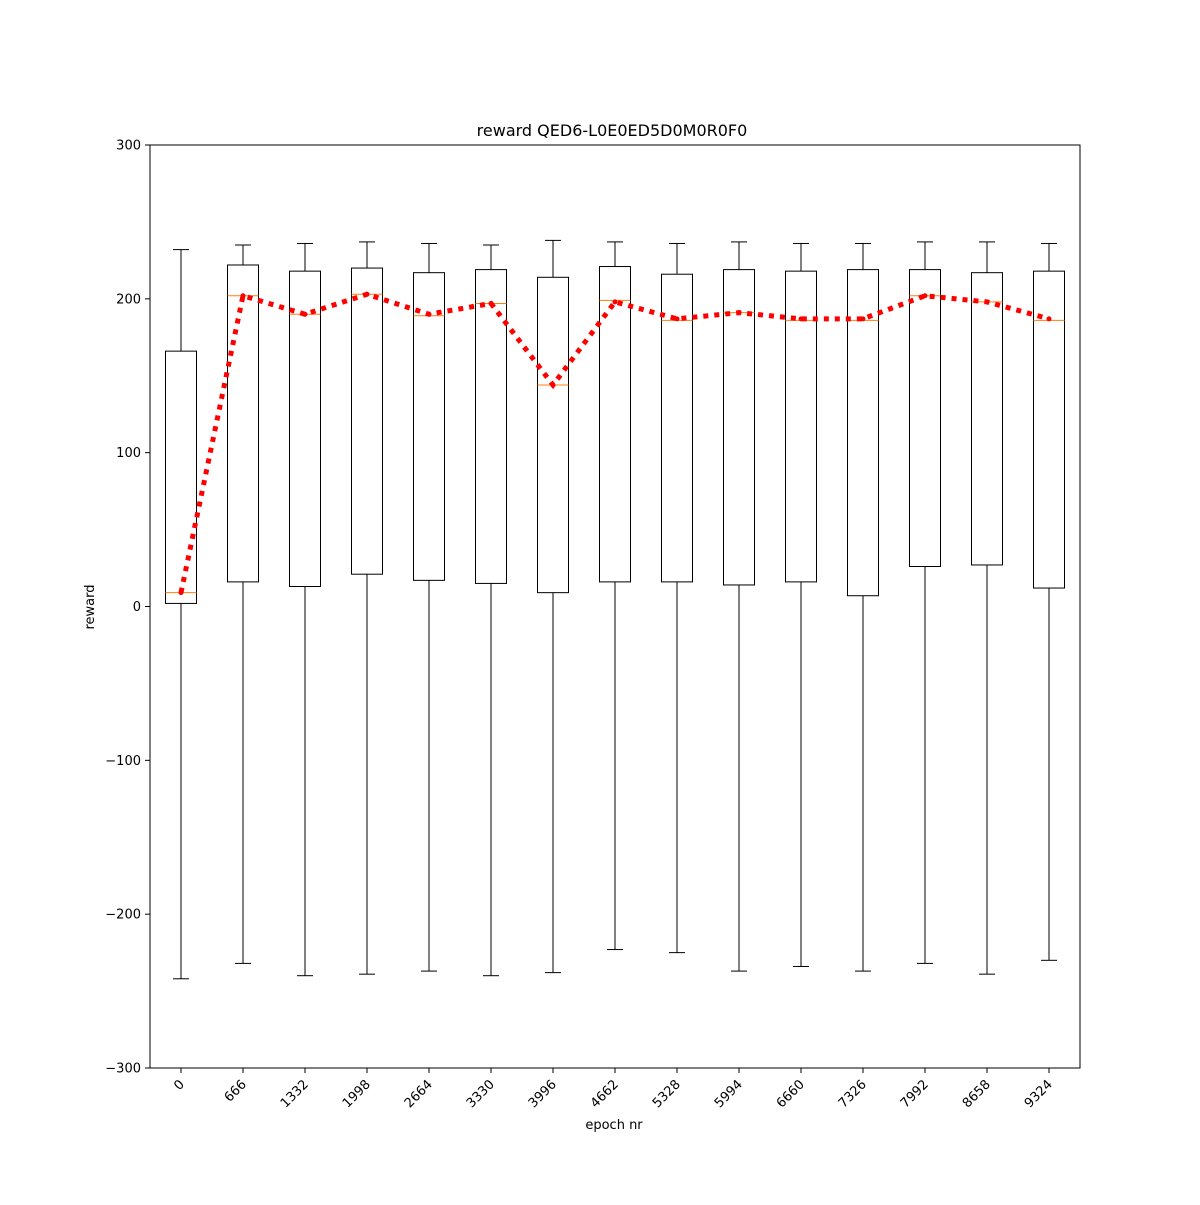 Image resolution: width=1200 pixels, height=1205 pixels. What do you see at coordinates (128, 453) in the screenshot?
I see `y-tick-label: 100` at bounding box center [128, 453].